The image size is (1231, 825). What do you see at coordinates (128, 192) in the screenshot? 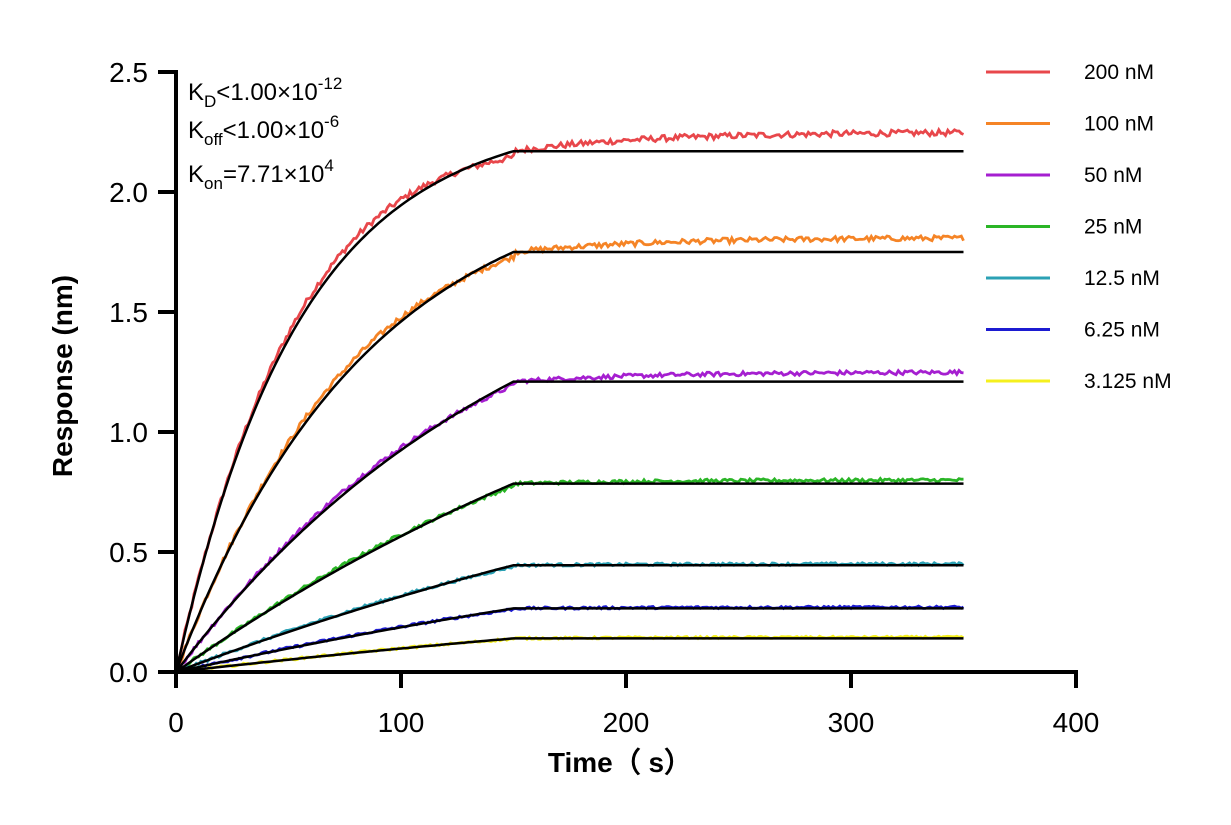
I see `y-tick-label: 2.0` at bounding box center [128, 192].